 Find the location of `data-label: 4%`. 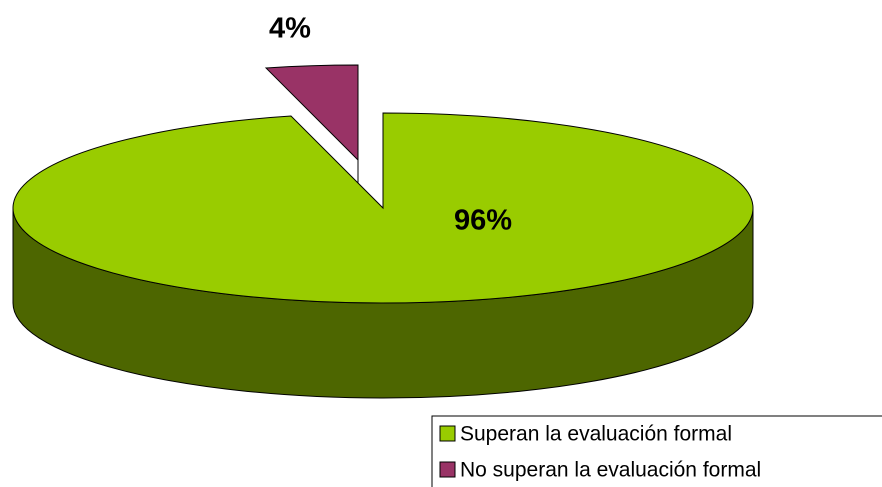

data-label: 4% is located at coordinates (290, 29).